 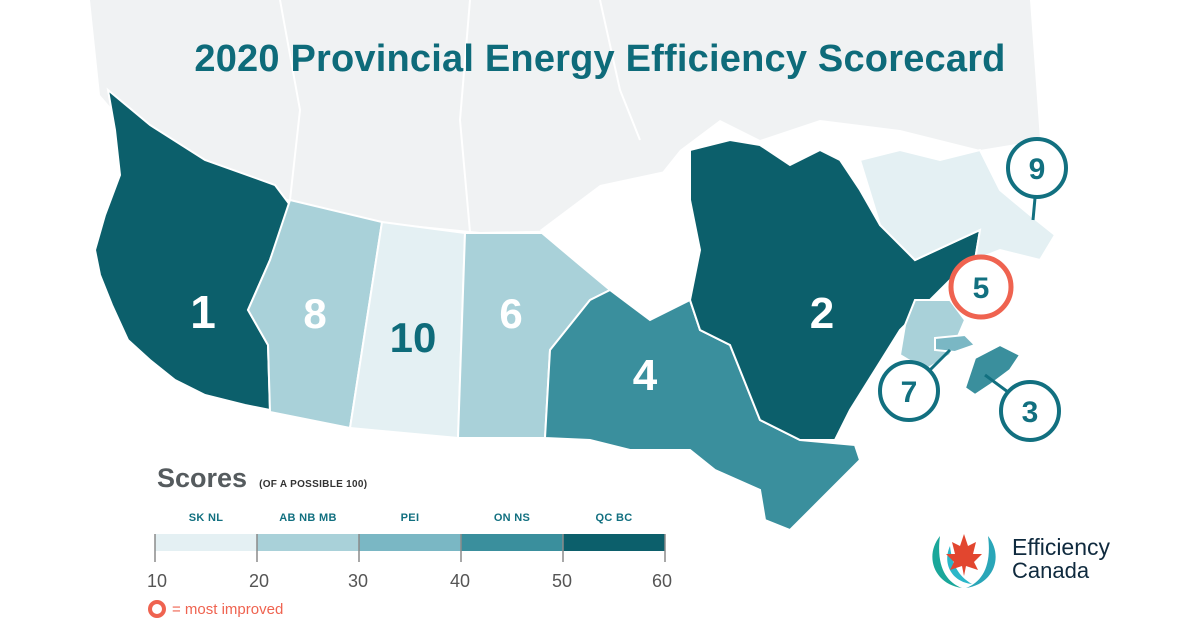 I want to click on efficiency-canada-logo: Efficiency Canada, so click(x=1019, y=559).